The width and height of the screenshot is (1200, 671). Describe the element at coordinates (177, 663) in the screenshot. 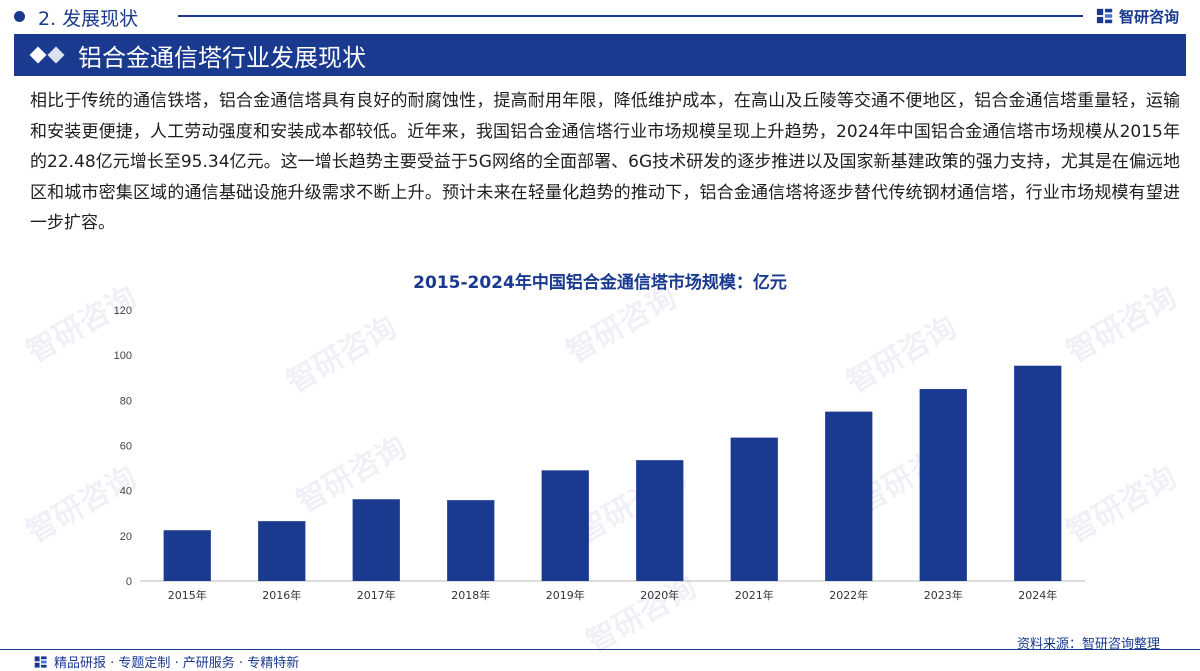

I see `footer-tags-text: 精品研报 · 专题定制 · 产研服务 · 专精特新` at that location.